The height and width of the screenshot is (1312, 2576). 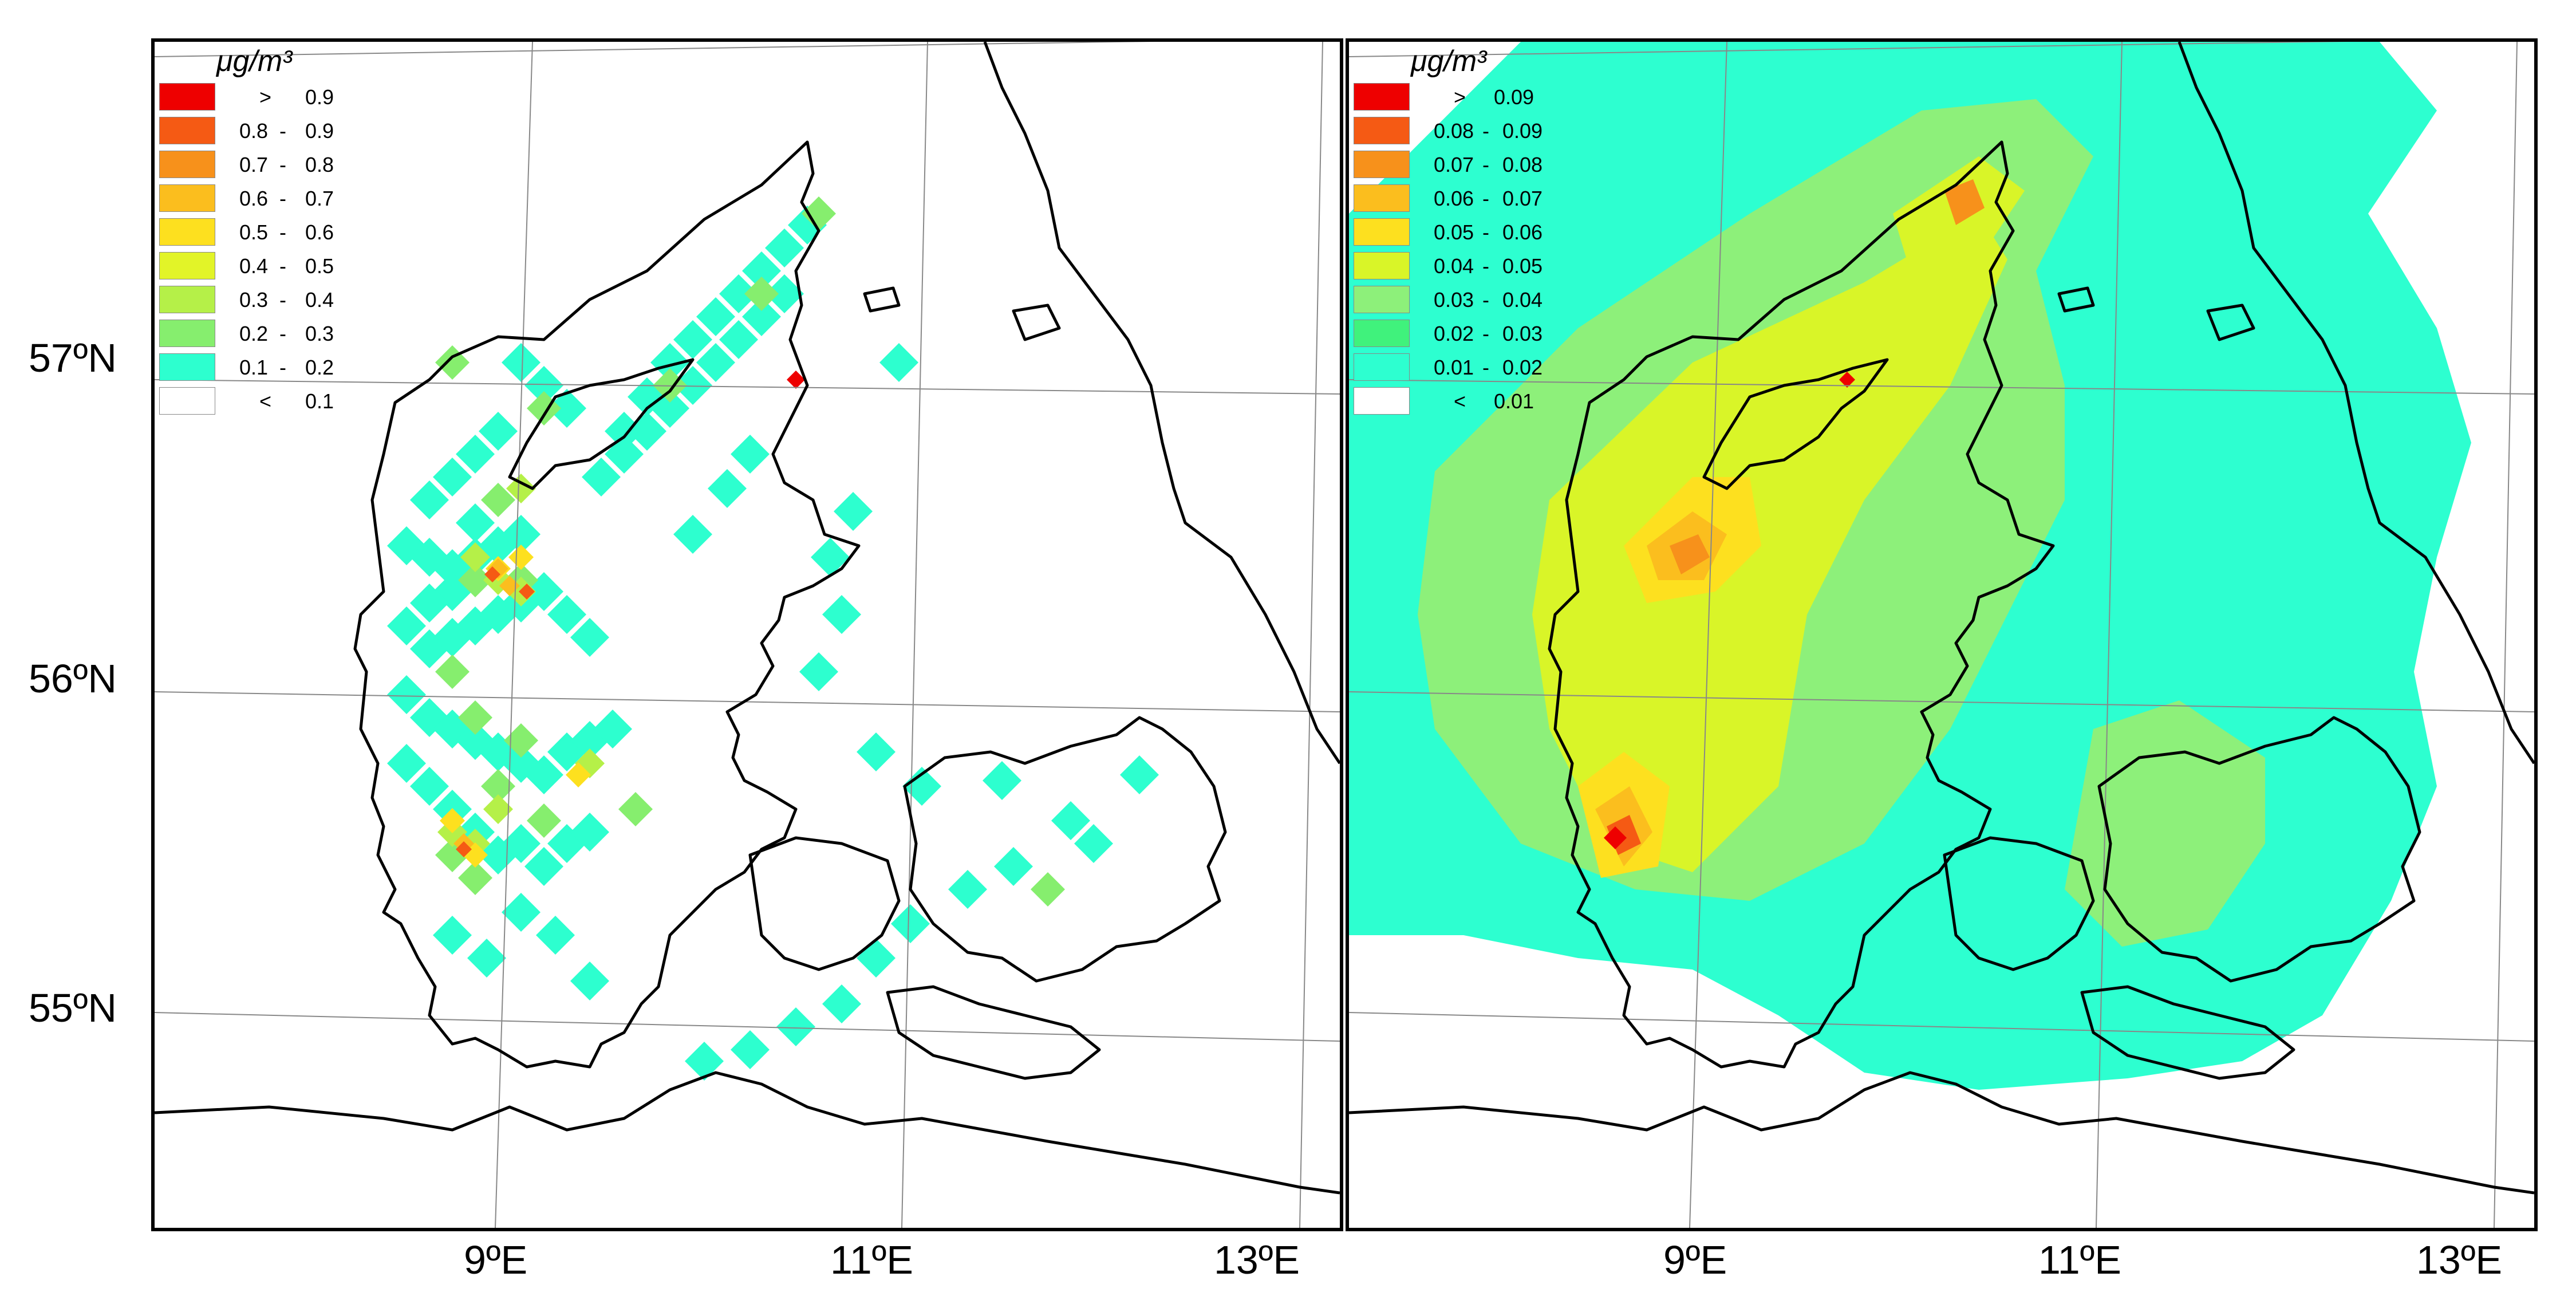 I want to click on field-0.07-0.08-north, so click(x=1964, y=202).